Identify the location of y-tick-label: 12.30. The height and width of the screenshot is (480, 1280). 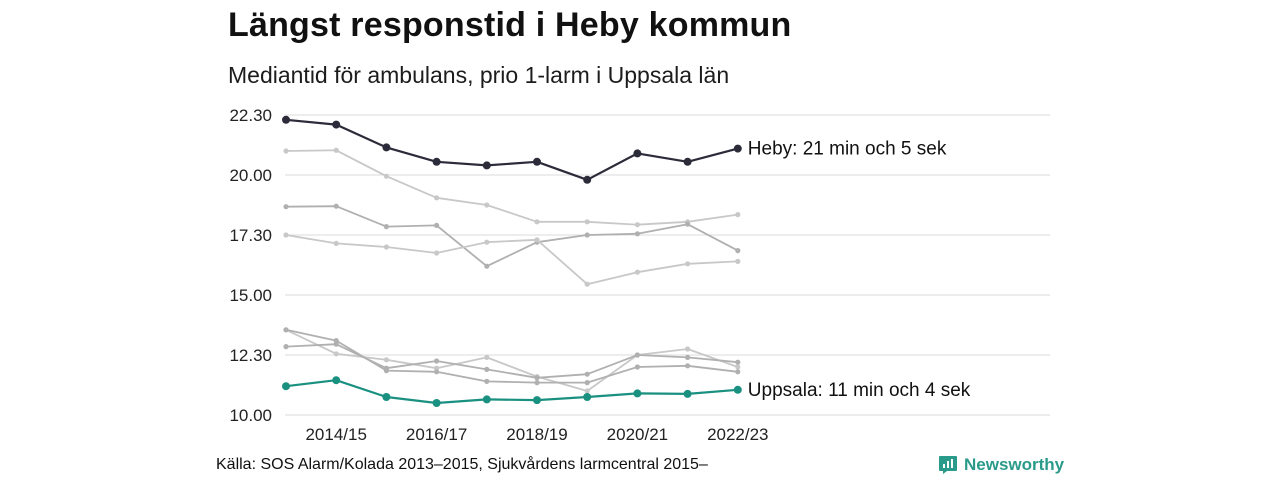
(250, 355).